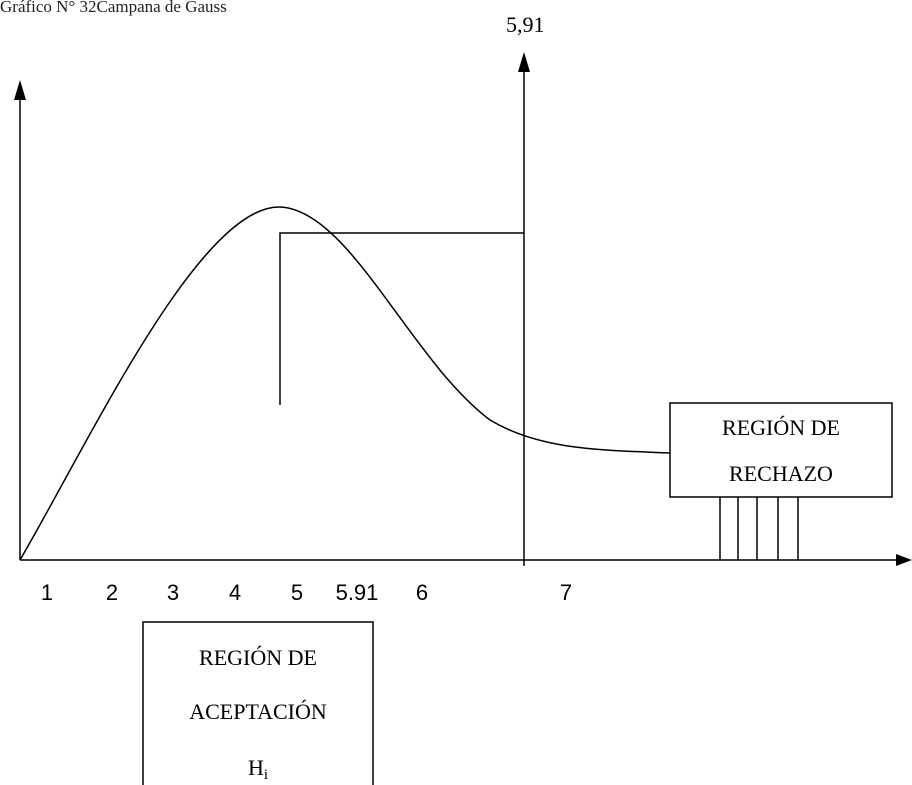 The image size is (912, 785). What do you see at coordinates (297, 592) in the screenshot?
I see `x-label: 5` at bounding box center [297, 592].